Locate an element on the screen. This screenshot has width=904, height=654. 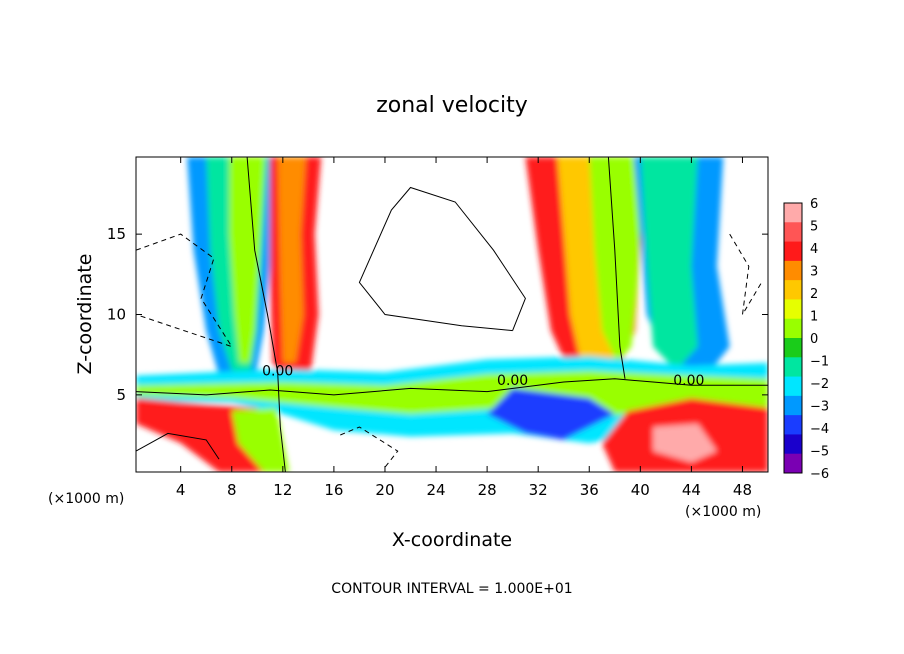
colorbar-tick-label: −3 is located at coordinates (819, 407).